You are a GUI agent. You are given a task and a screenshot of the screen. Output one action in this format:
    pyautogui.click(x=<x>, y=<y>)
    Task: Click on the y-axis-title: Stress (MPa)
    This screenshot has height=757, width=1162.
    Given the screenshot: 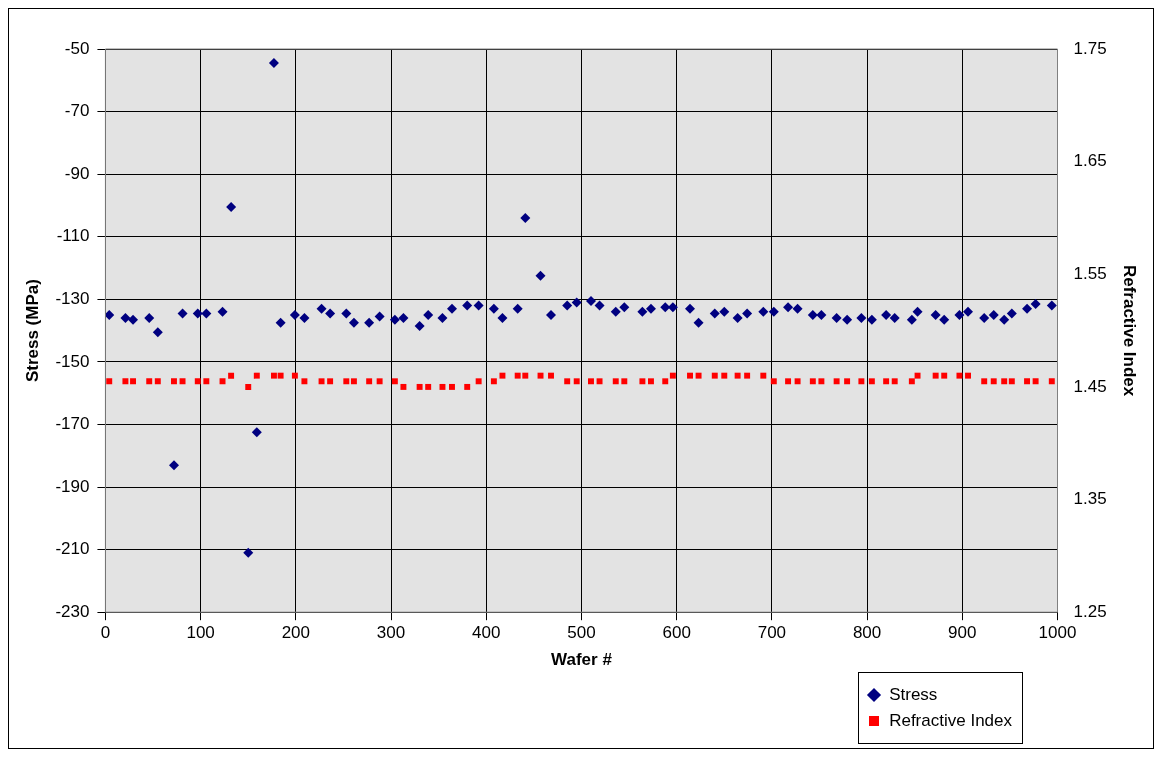 What is the action you would take?
    pyautogui.click(x=32, y=331)
    